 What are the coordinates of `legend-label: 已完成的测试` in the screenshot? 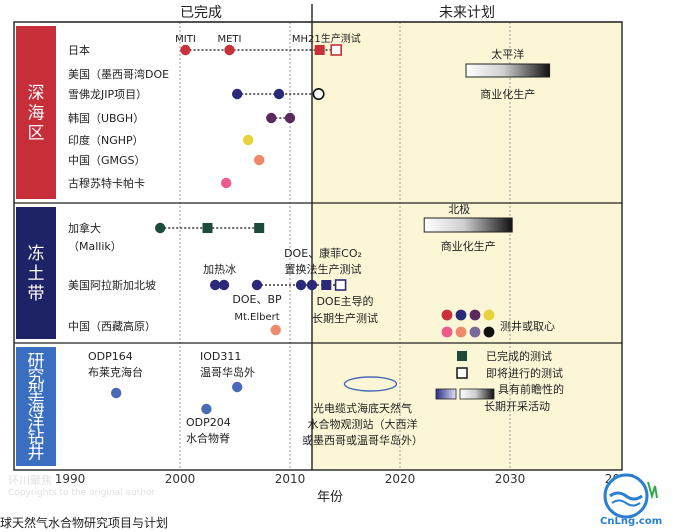 It's located at (519, 356).